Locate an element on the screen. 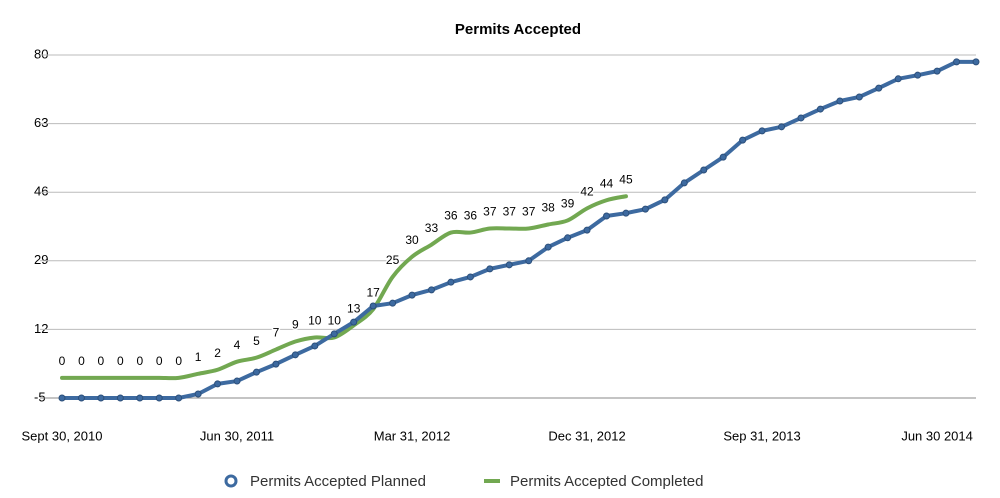 The image size is (1000, 498). x-tick-label: Jun 30, 2011 is located at coordinates (237, 435).